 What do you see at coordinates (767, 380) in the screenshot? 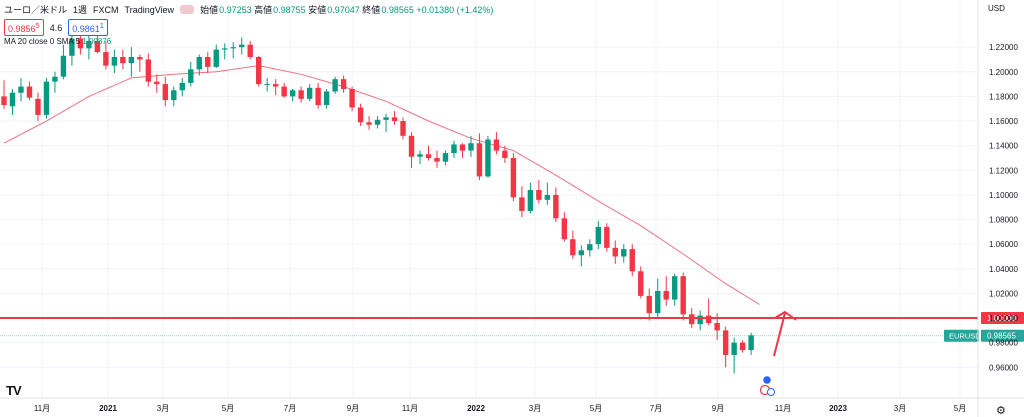
I see `event-marker-icon` at bounding box center [767, 380].